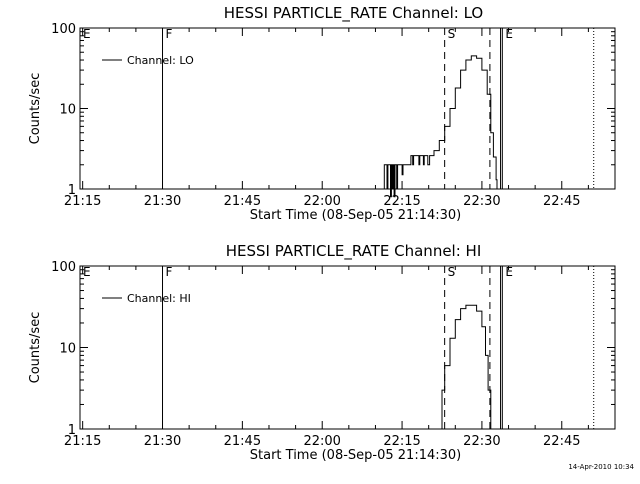 The width and height of the screenshot is (640, 484). Describe the element at coordinates (159, 298) in the screenshot. I see `legend-label: Channel: HI` at that location.